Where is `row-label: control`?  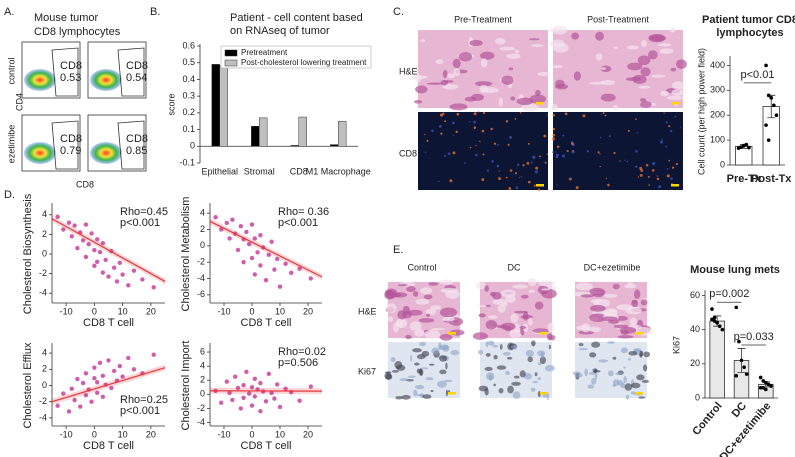 row-label: control is located at coordinates (11, 70).